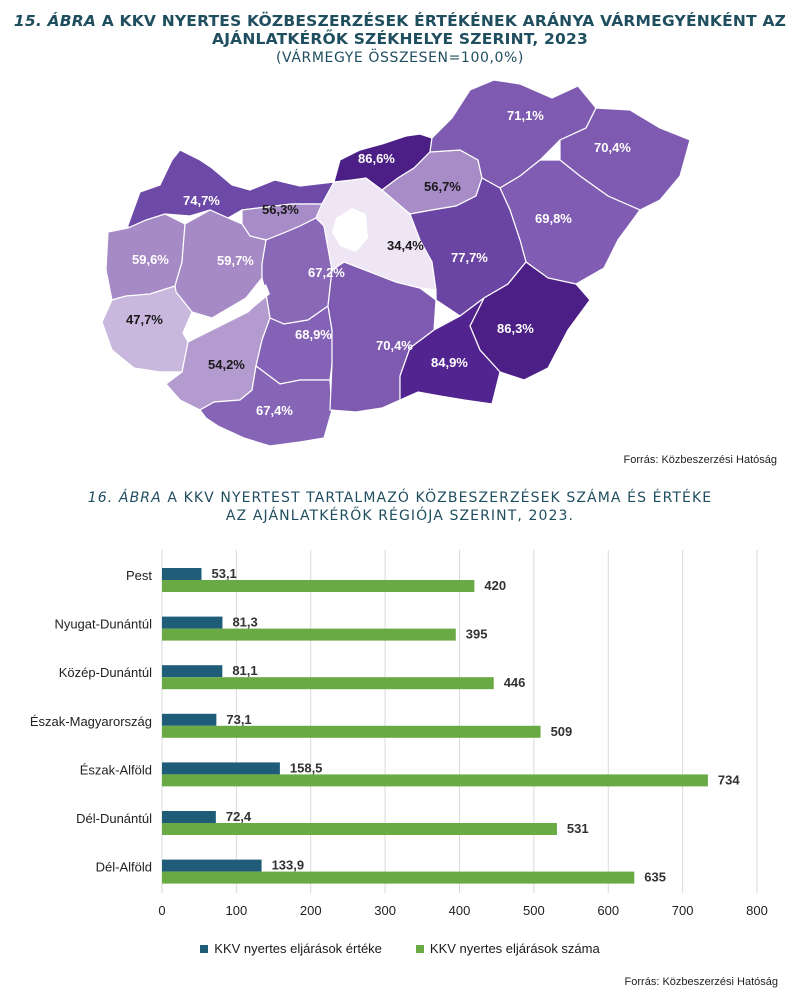  Describe the element at coordinates (495, 585) in the screenshot. I see `bar-data-label: 420` at that location.